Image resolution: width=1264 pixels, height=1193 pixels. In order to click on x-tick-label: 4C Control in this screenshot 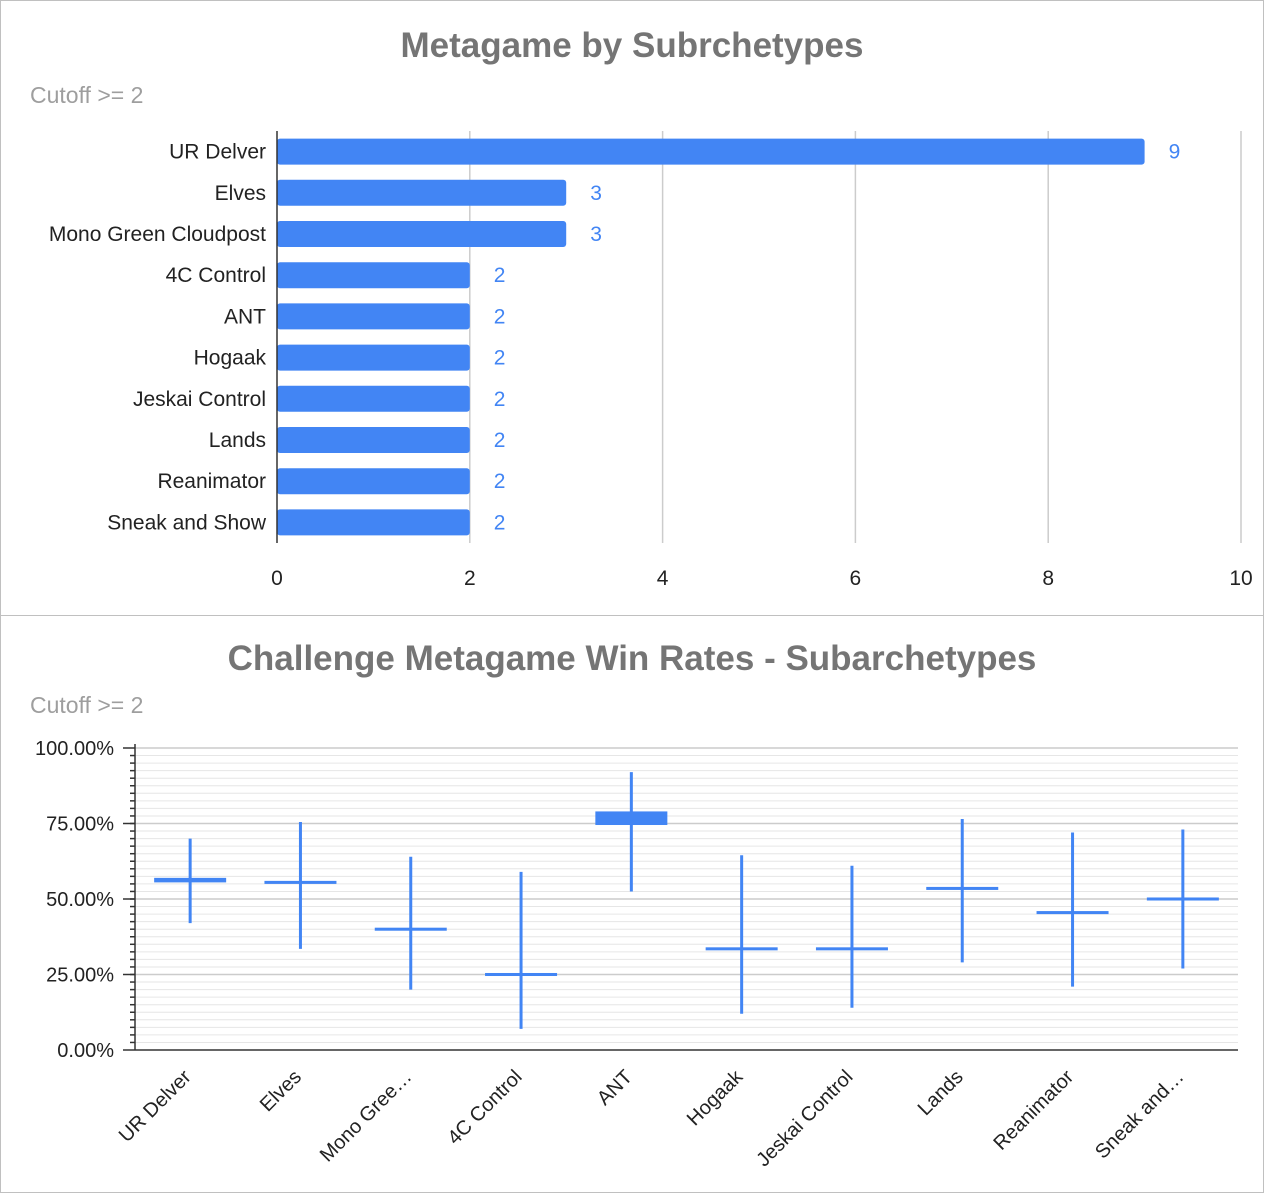, I will do `click(484, 1107)`.